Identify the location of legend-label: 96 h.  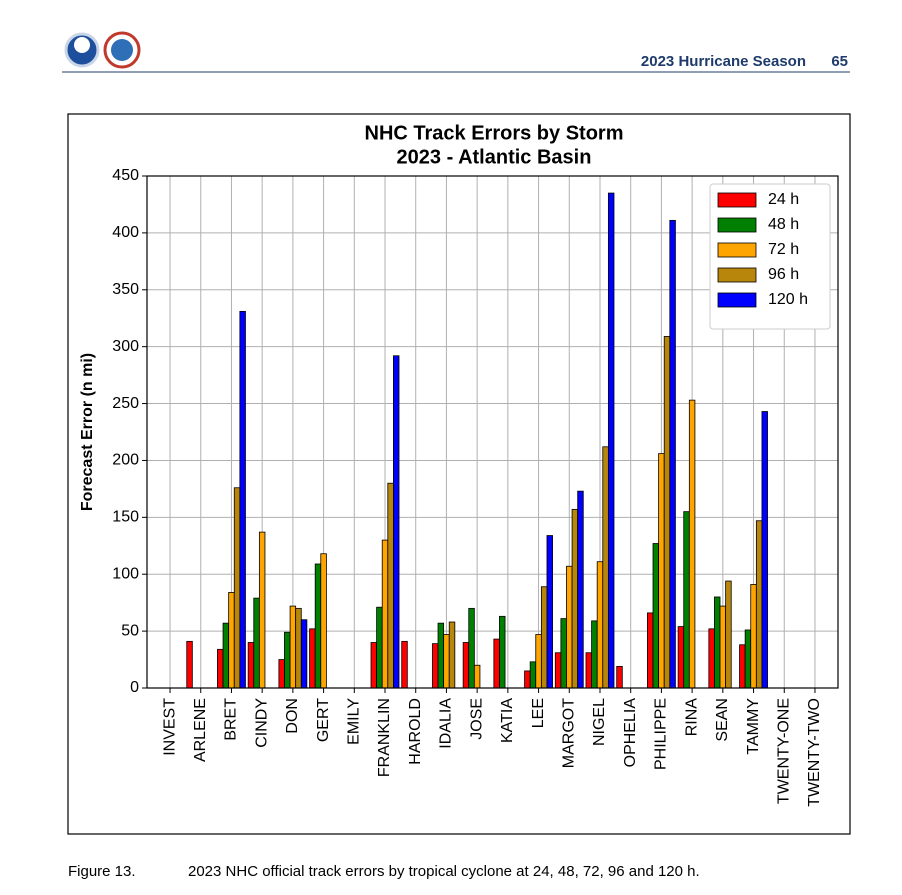
(783, 274).